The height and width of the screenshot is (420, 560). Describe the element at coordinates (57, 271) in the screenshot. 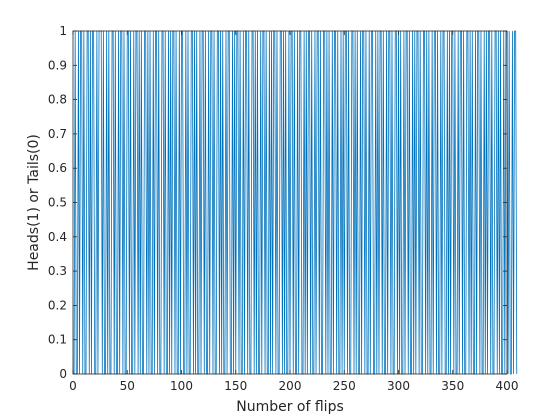

I see `y-tick-label: 0.3` at that location.